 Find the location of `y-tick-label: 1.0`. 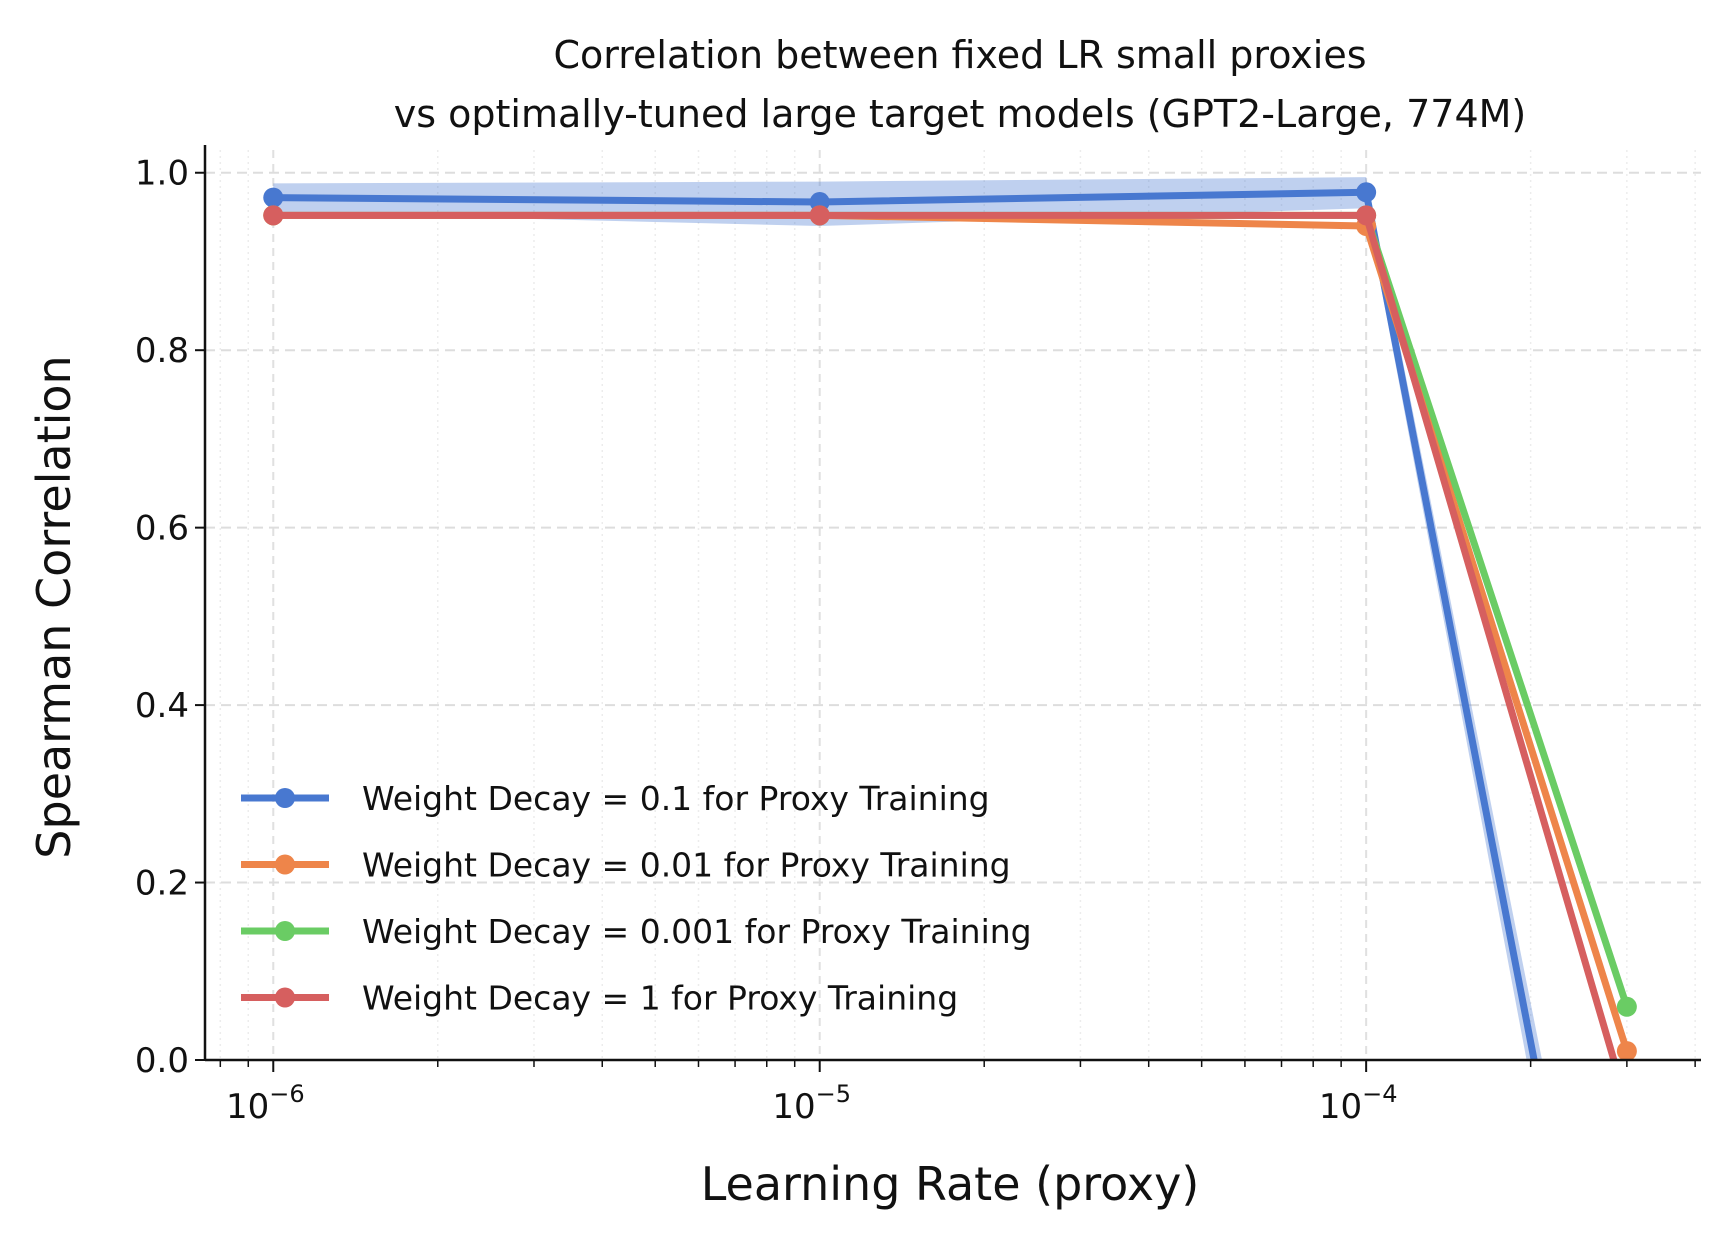

y-tick-label: 1.0 is located at coordinates (162, 174).